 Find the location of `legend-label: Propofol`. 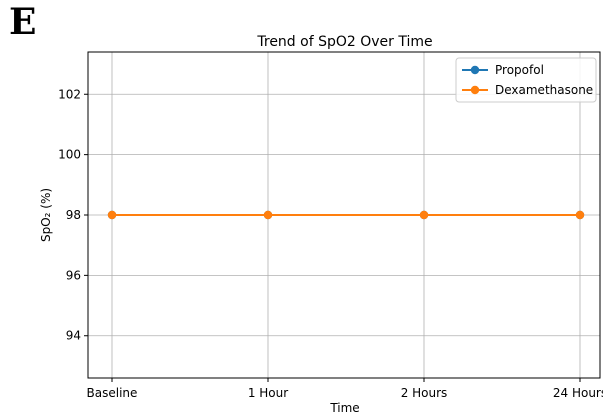

legend-label: Propofol is located at coordinates (519, 70).